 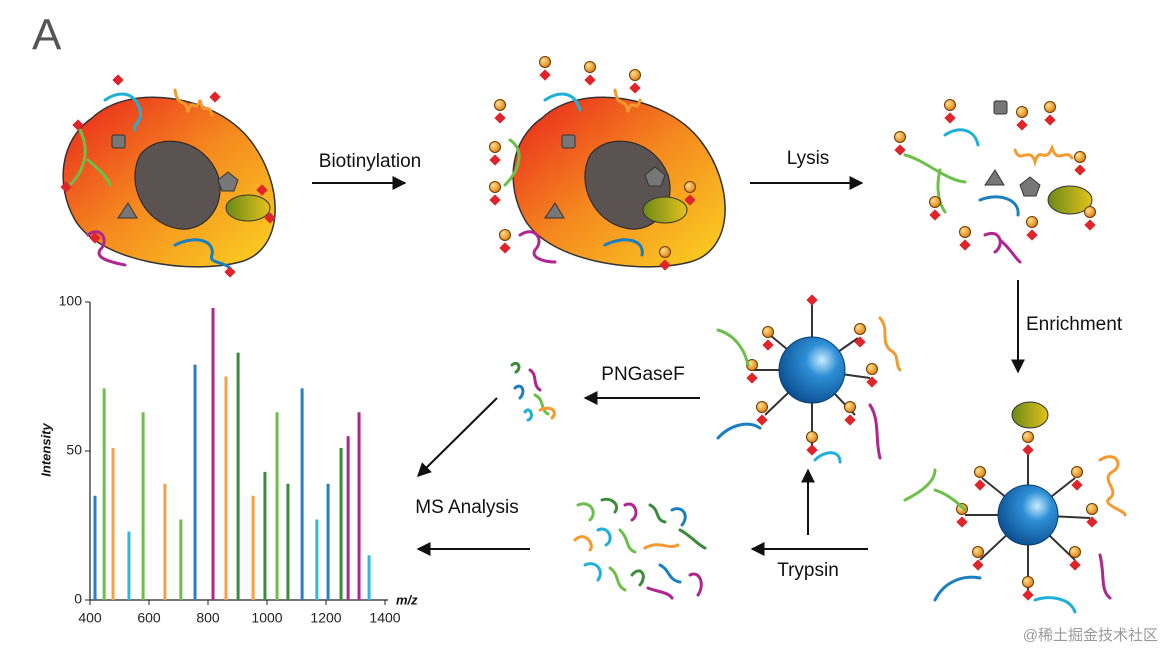 What do you see at coordinates (74, 450) in the screenshot?
I see `y-tick-label: 50` at bounding box center [74, 450].